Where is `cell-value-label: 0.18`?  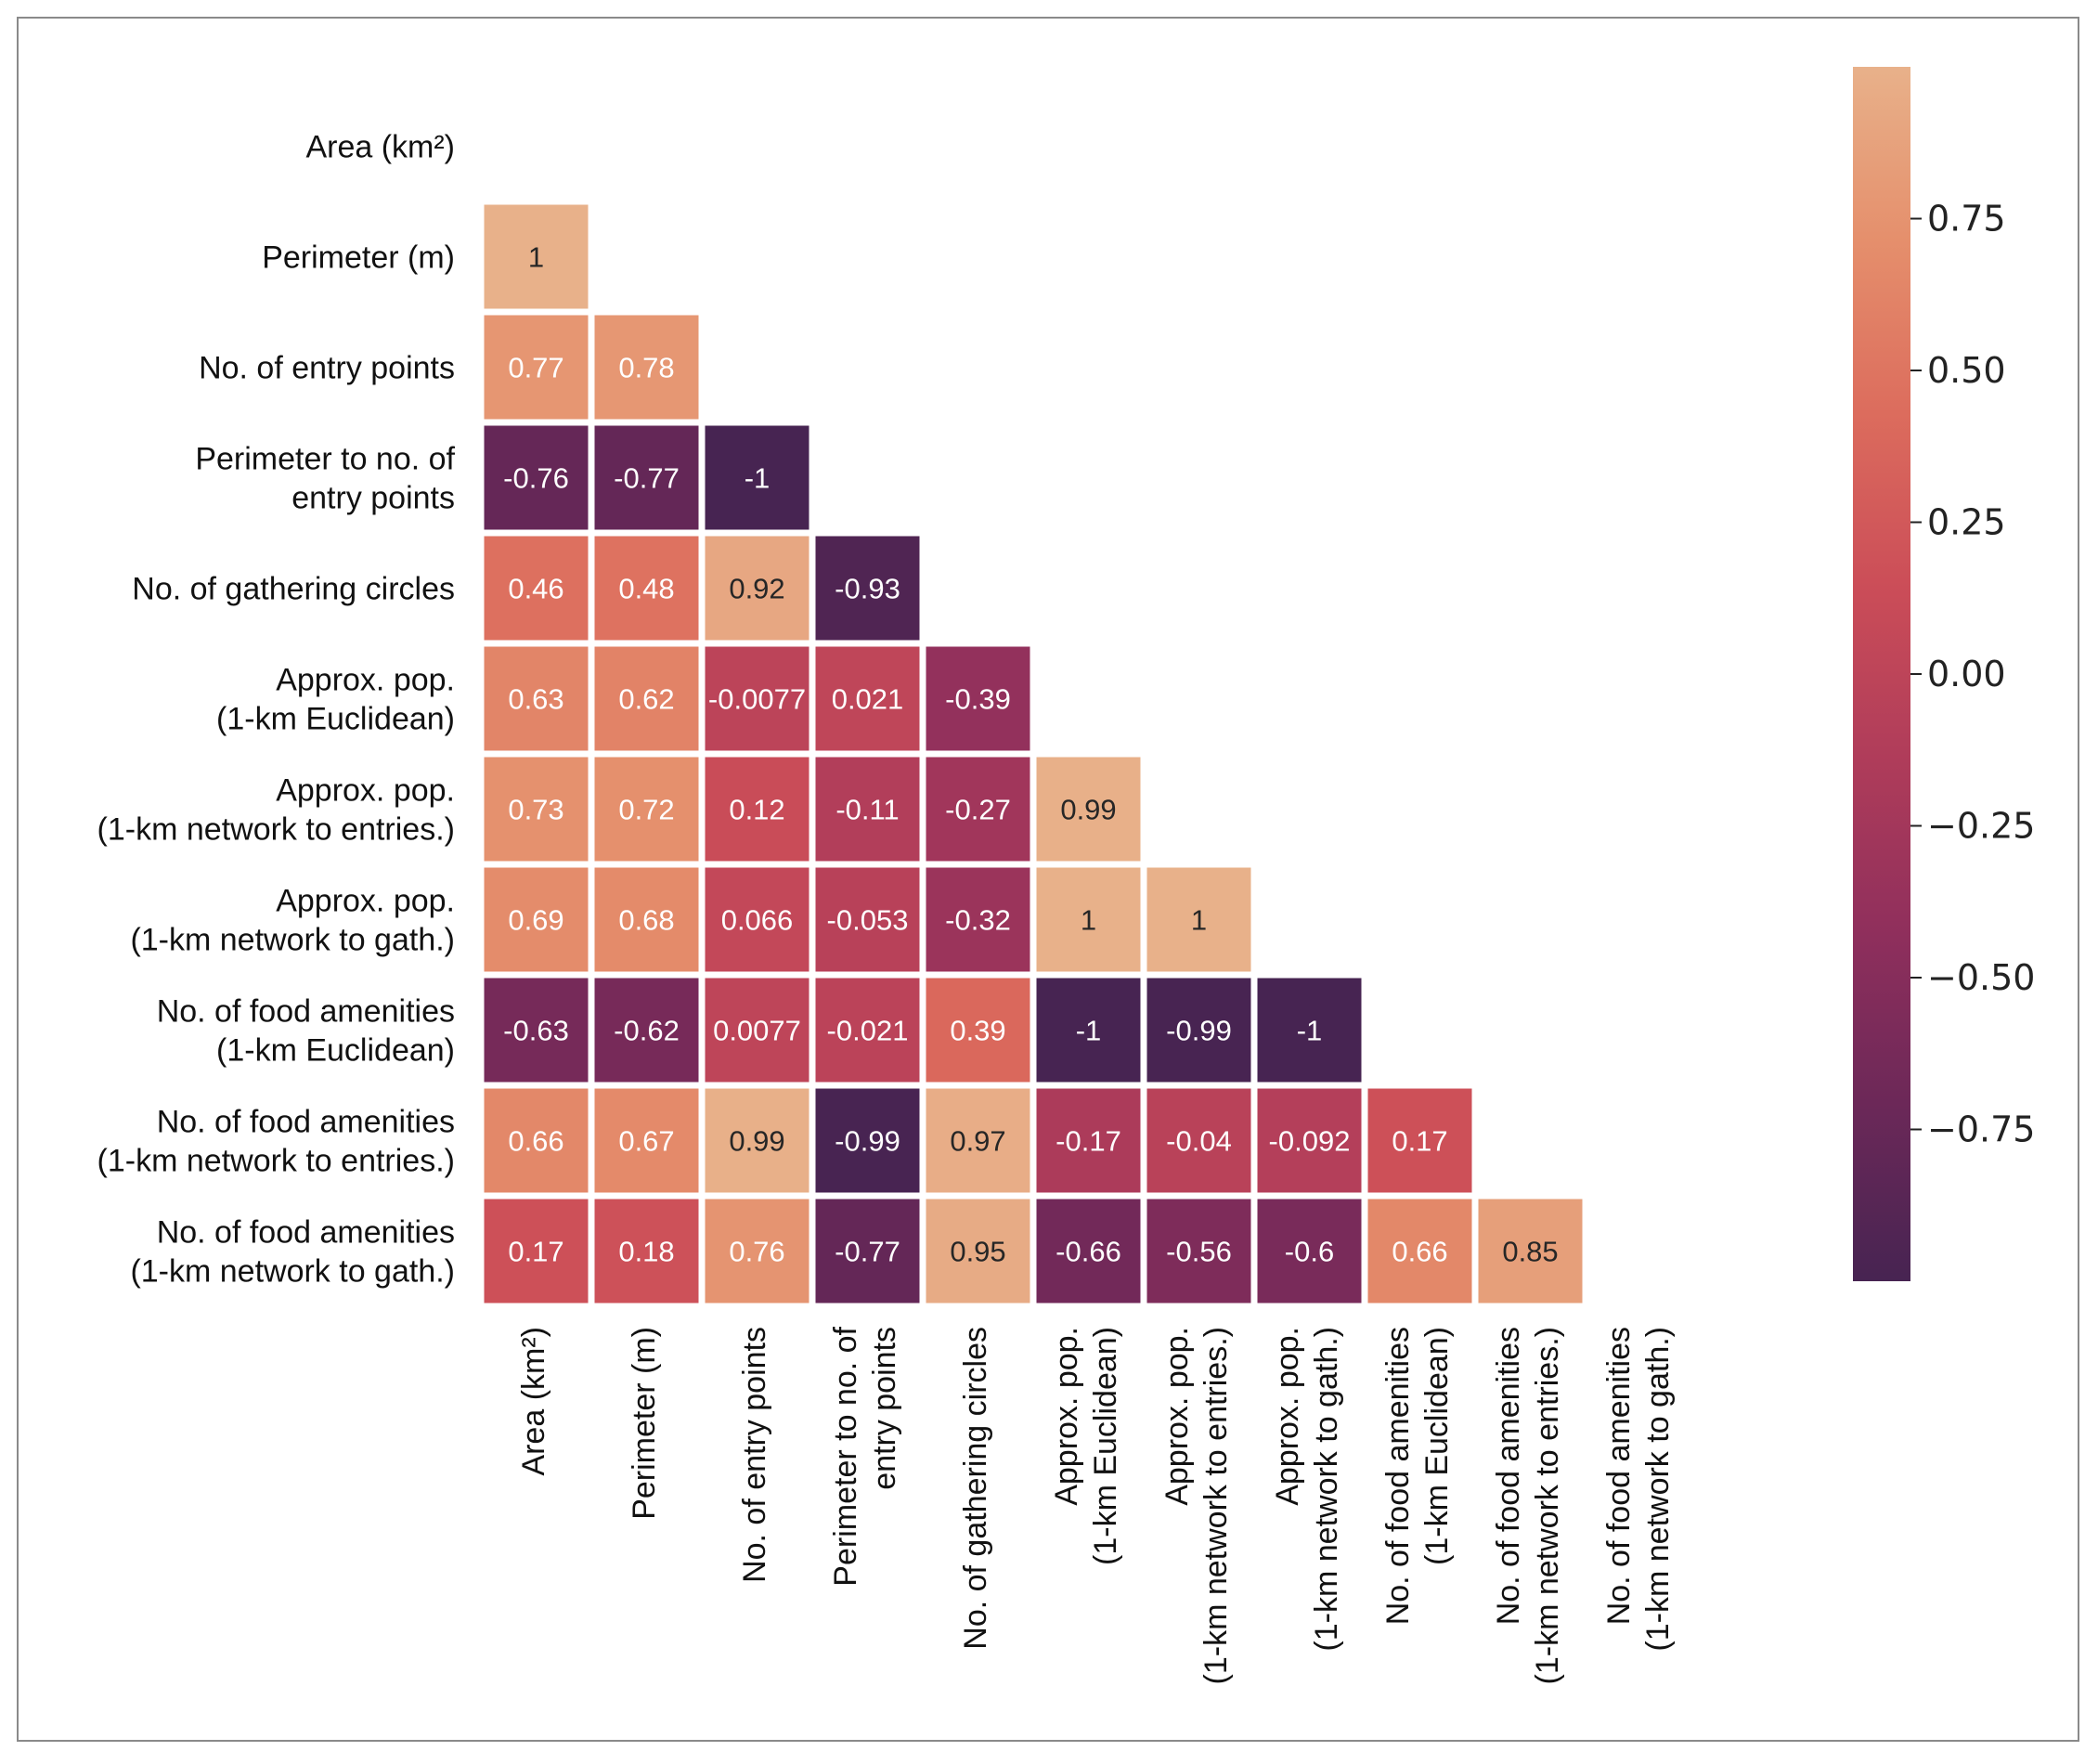 cell-value-label: 0.18 is located at coordinates (646, 1252).